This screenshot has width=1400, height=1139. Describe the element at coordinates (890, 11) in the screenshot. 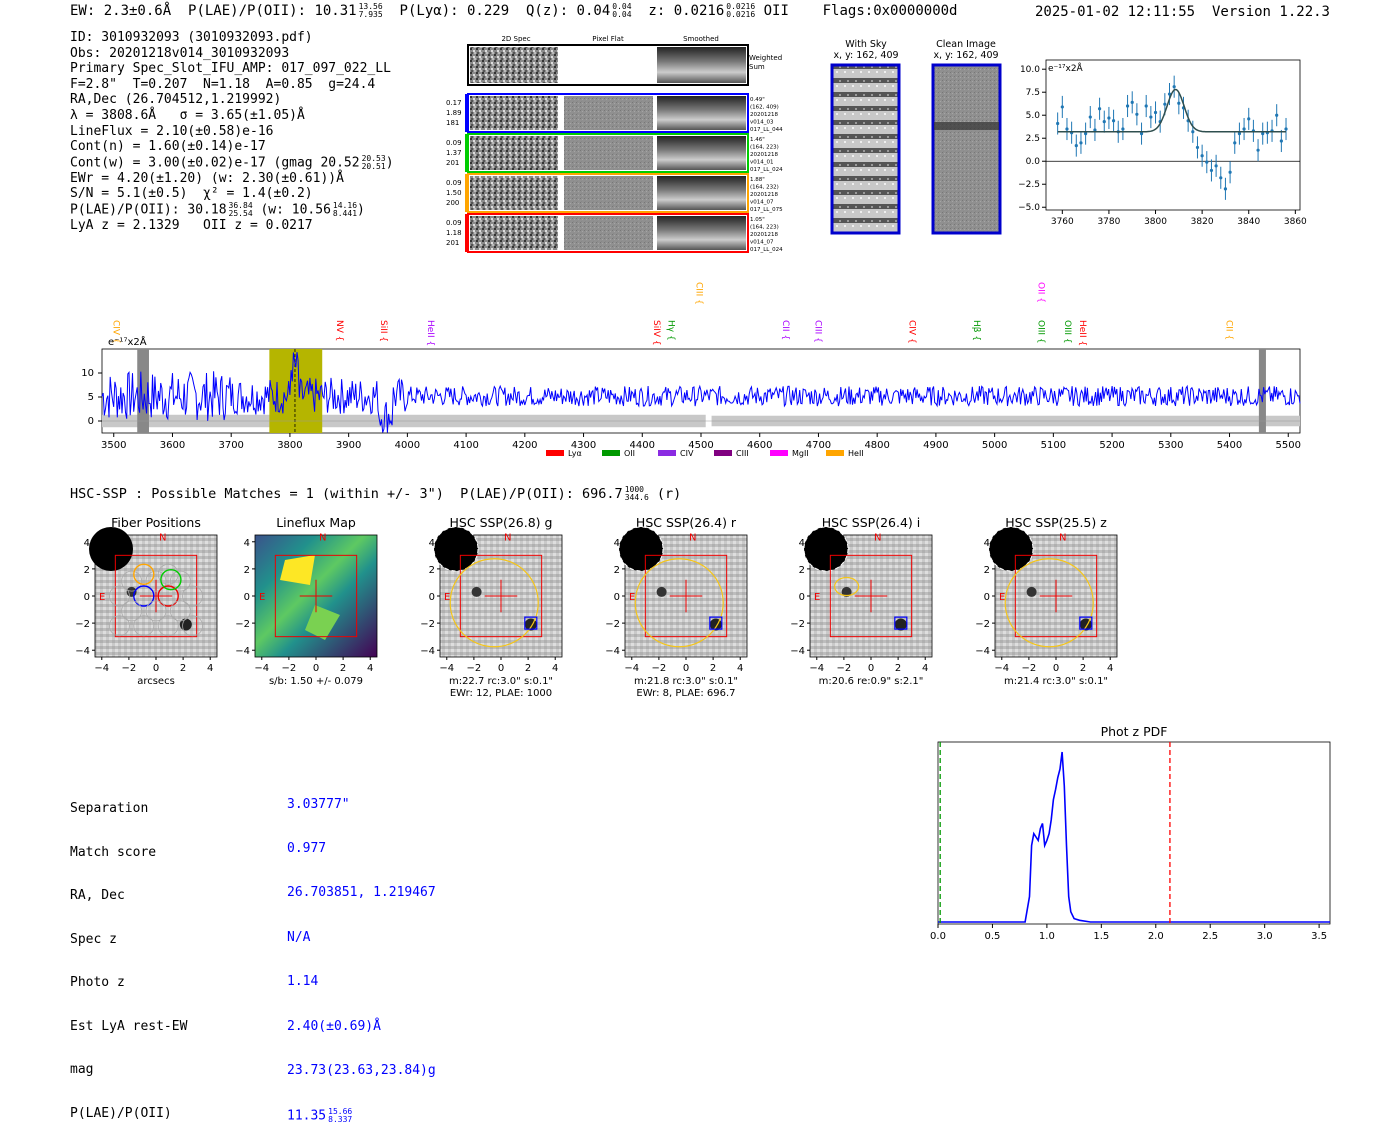

I see `flags-value: Flags:0x0000000d` at that location.